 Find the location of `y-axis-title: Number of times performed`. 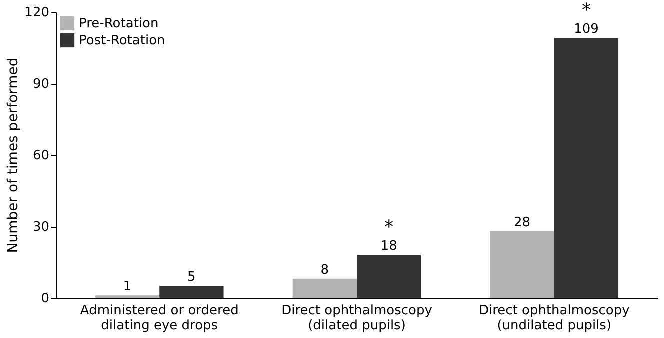

y-axis-title: Number of times performed is located at coordinates (14, 156).